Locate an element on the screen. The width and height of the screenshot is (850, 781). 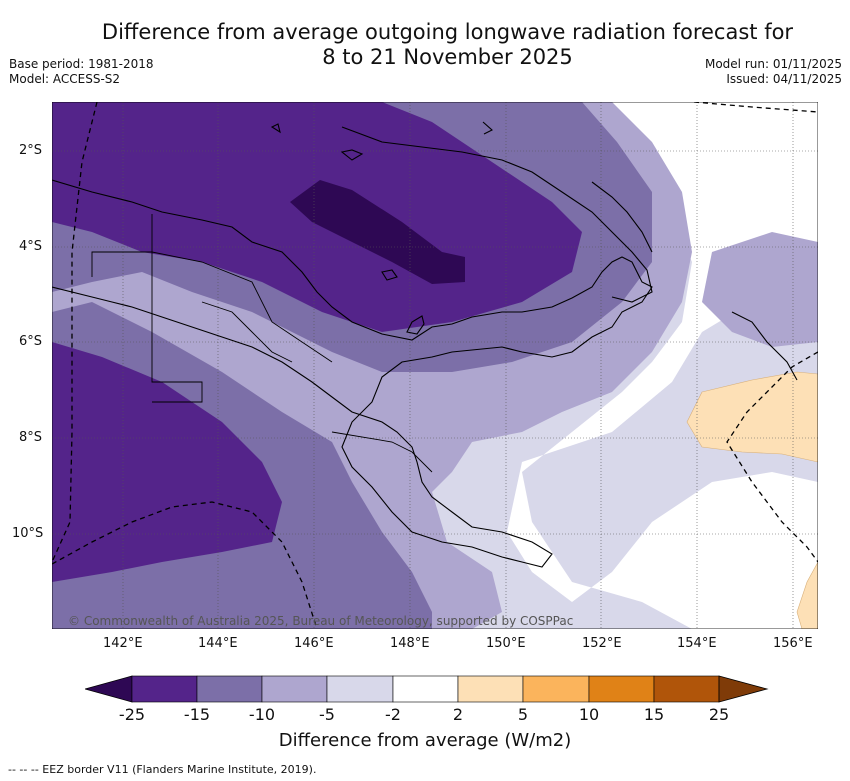
anomaly-region-minus15-south is located at coordinates (167, 462).